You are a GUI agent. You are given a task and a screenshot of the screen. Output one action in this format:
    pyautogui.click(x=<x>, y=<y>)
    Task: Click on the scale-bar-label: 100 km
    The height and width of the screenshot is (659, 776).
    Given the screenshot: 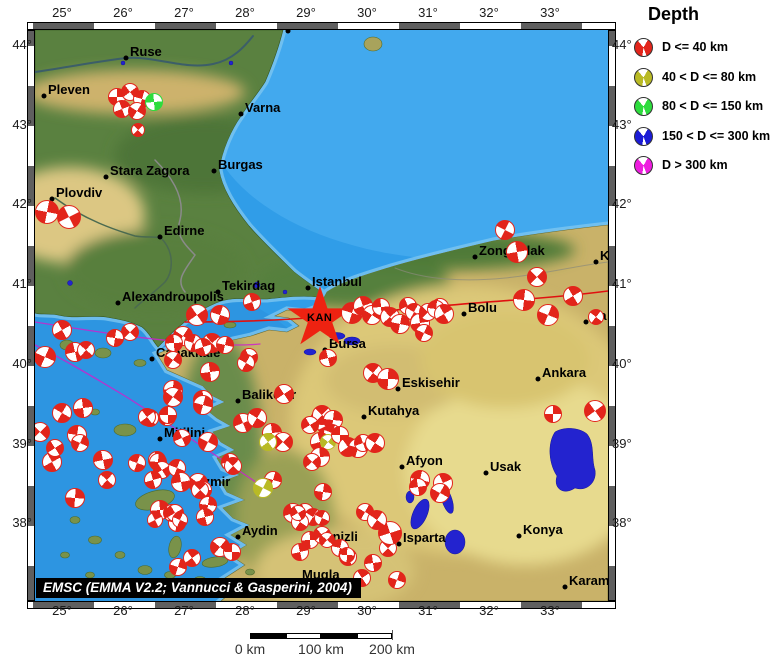 What is the action you would take?
    pyautogui.click(x=321, y=649)
    